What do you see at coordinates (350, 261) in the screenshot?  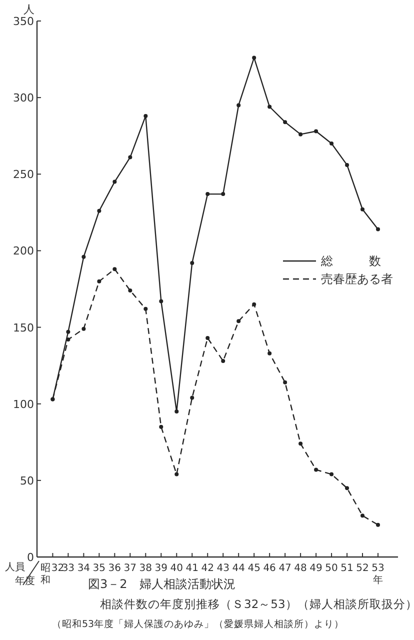 I see `legend-label: 総 数` at bounding box center [350, 261].